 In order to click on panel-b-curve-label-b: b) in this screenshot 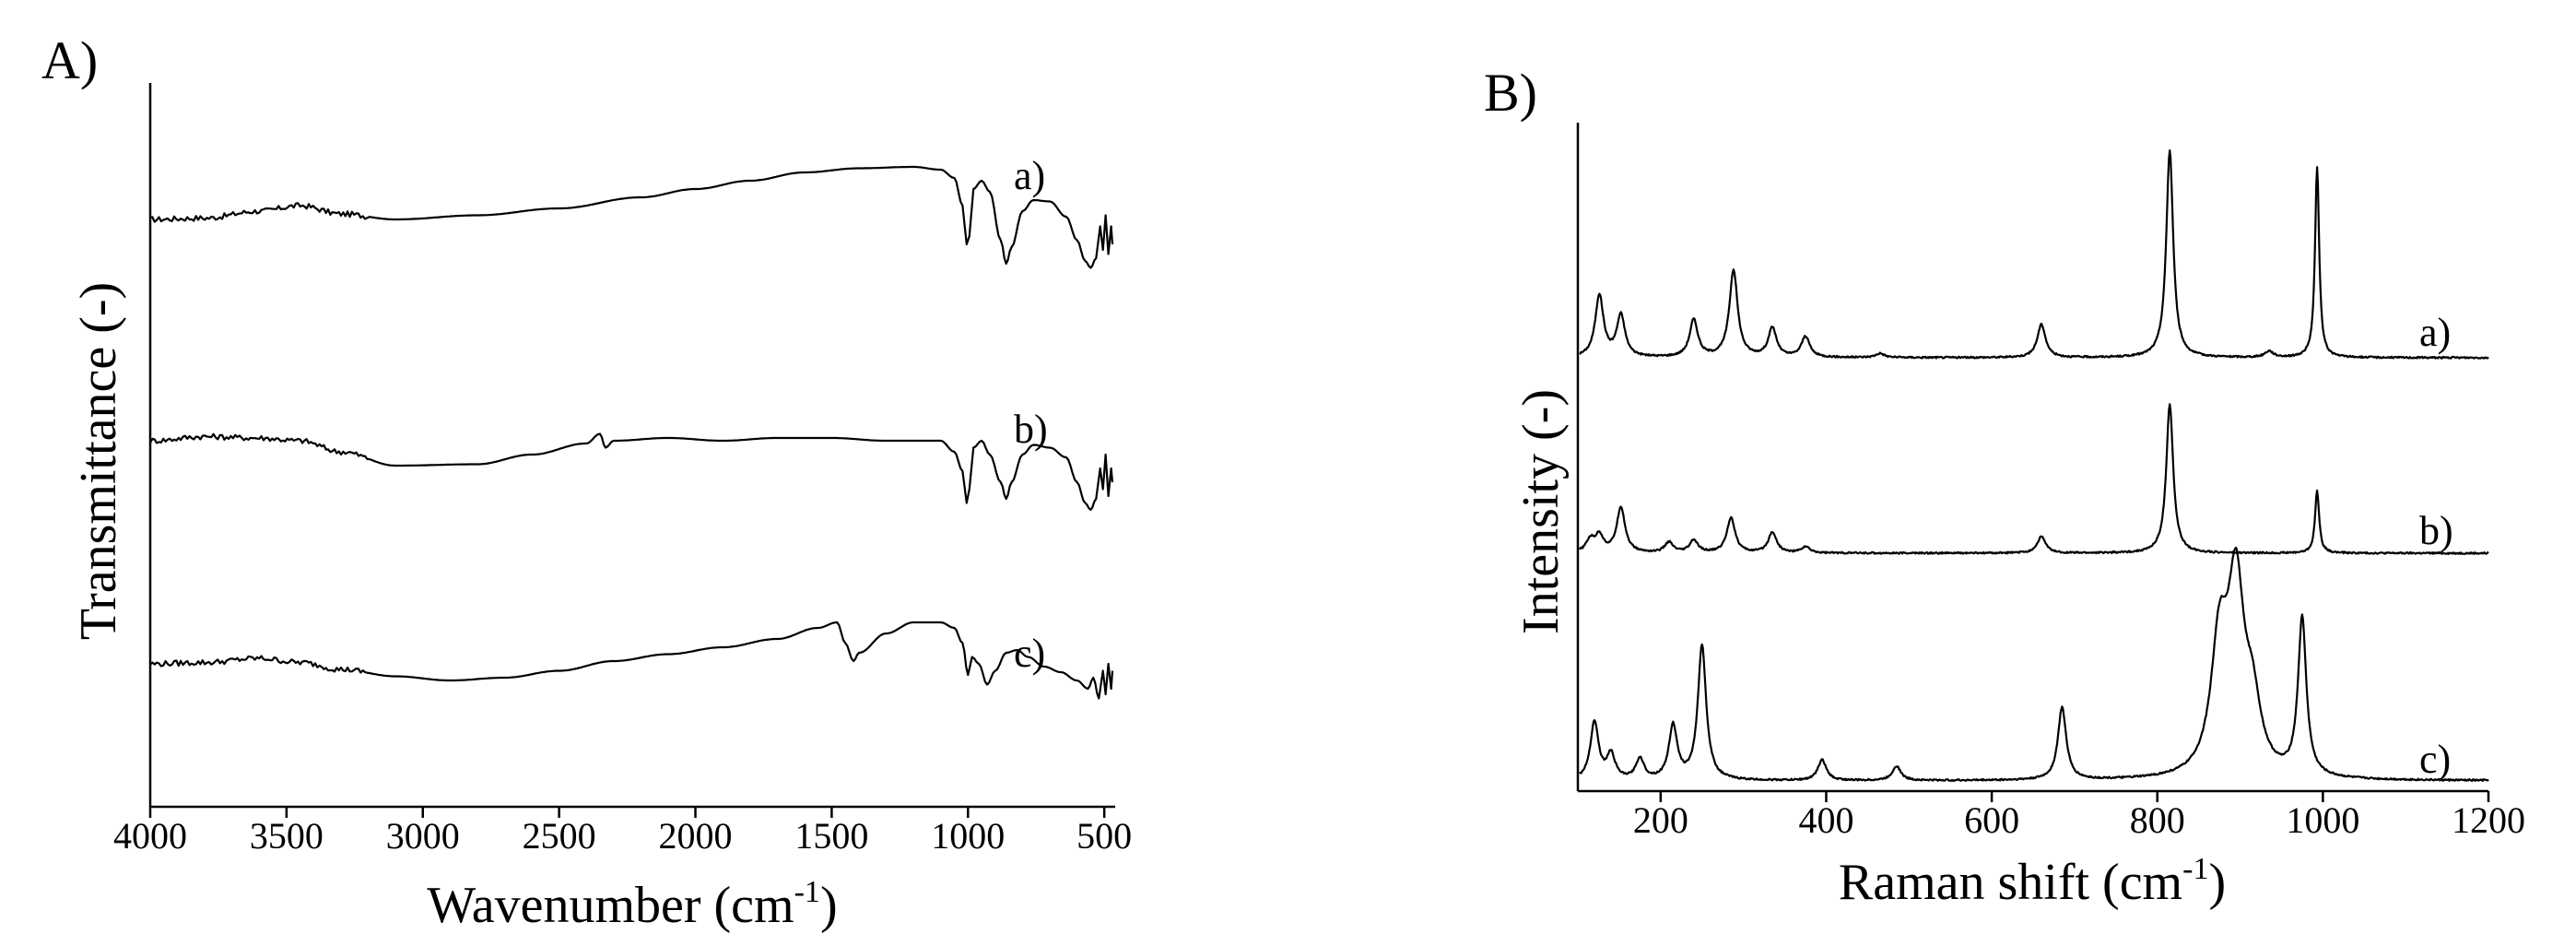, I will do `click(2436, 531)`.